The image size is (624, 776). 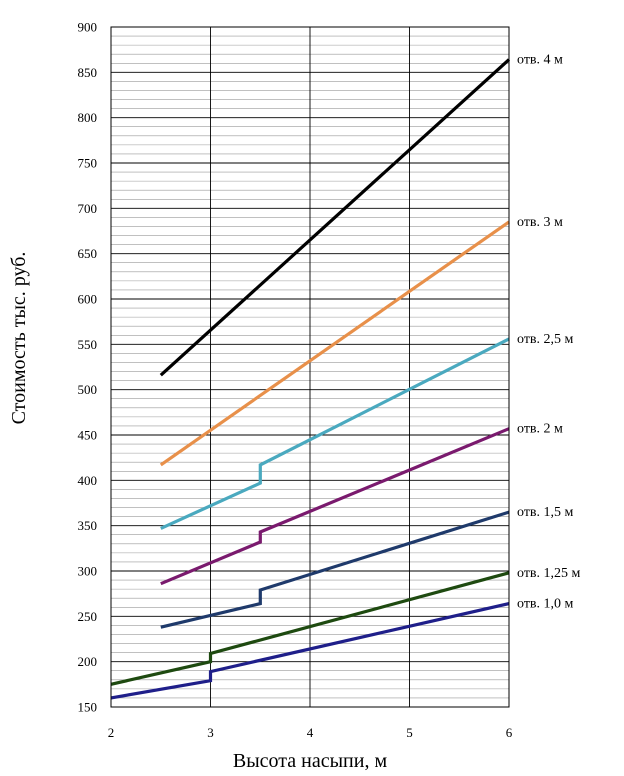 What do you see at coordinates (88, 344) in the screenshot?
I see `y-tick-label: 550` at bounding box center [88, 344].